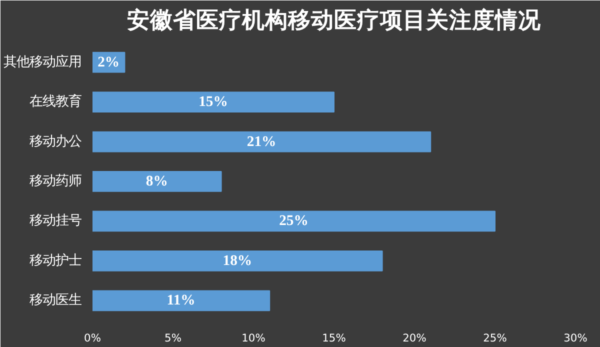 The height and width of the screenshot is (347, 600). What do you see at coordinates (109, 62) in the screenshot?
I see `data-label: 2%` at bounding box center [109, 62].